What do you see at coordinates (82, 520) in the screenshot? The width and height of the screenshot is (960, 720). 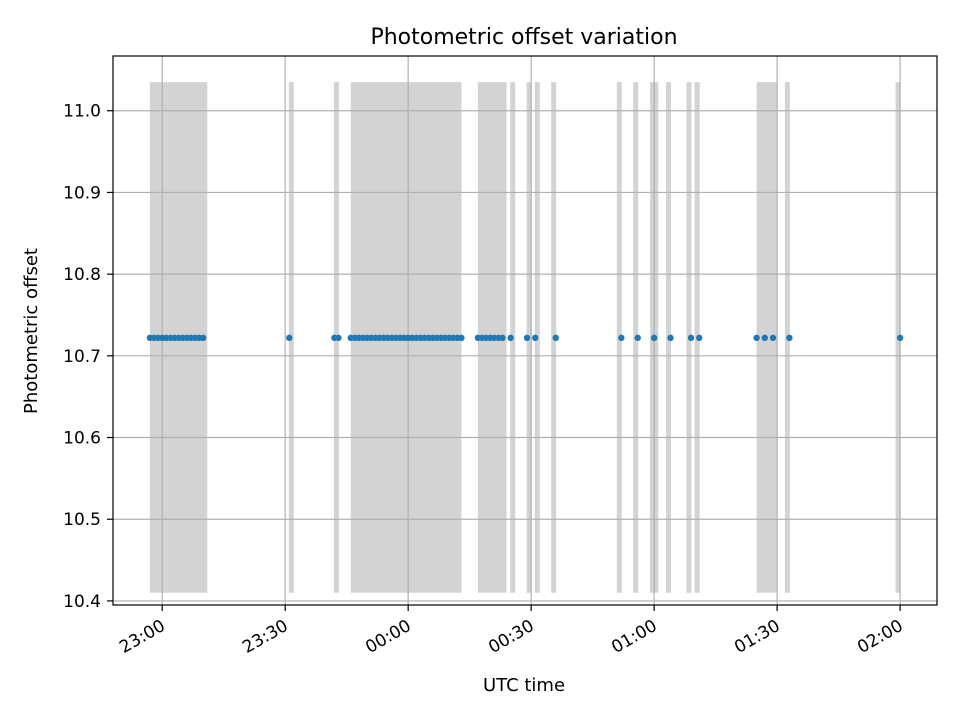 I see `y-tick-label: 10.5` at bounding box center [82, 520].